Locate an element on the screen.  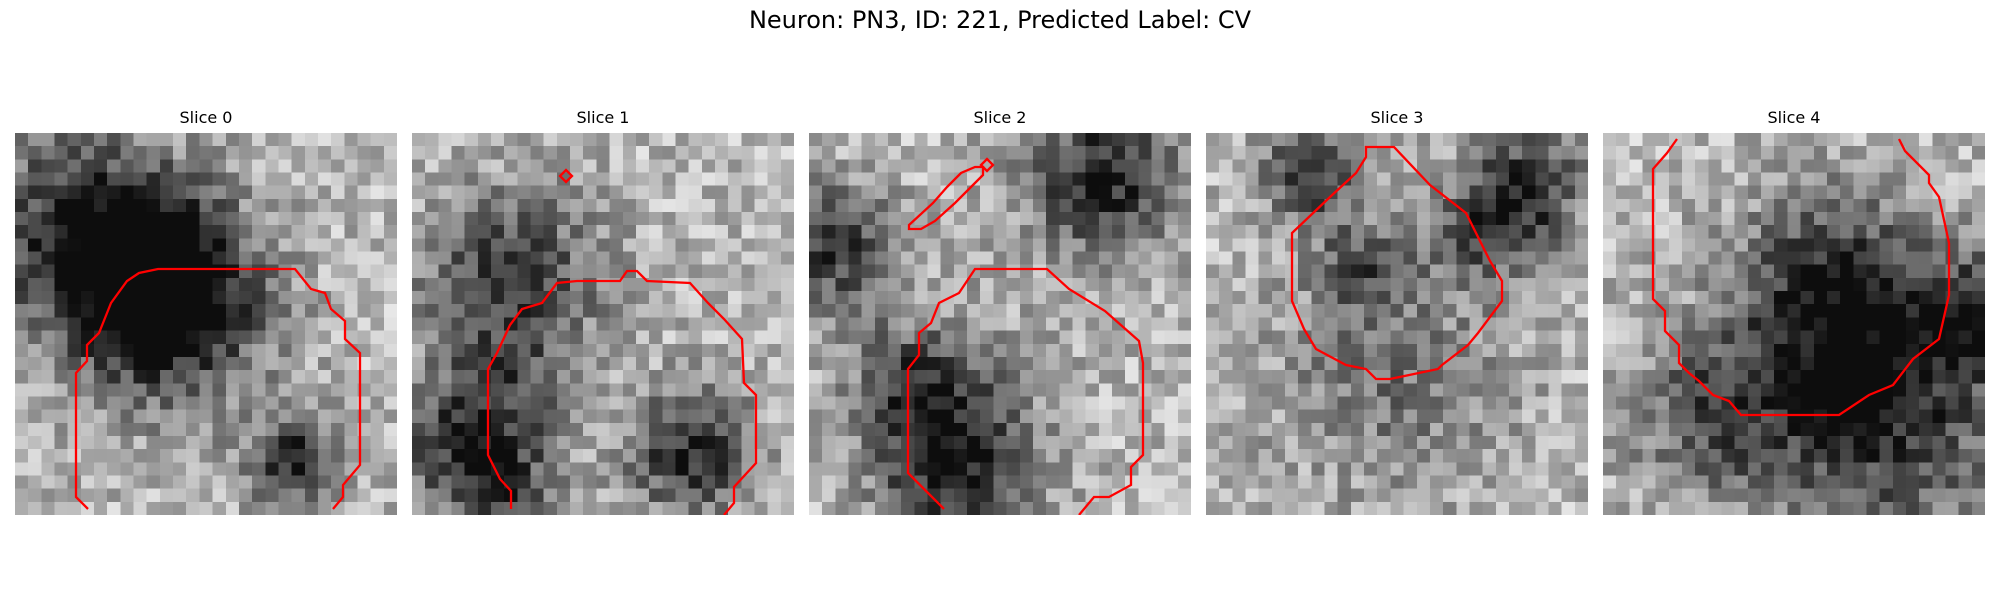
slice-2-panel is located at coordinates (1000, 324).